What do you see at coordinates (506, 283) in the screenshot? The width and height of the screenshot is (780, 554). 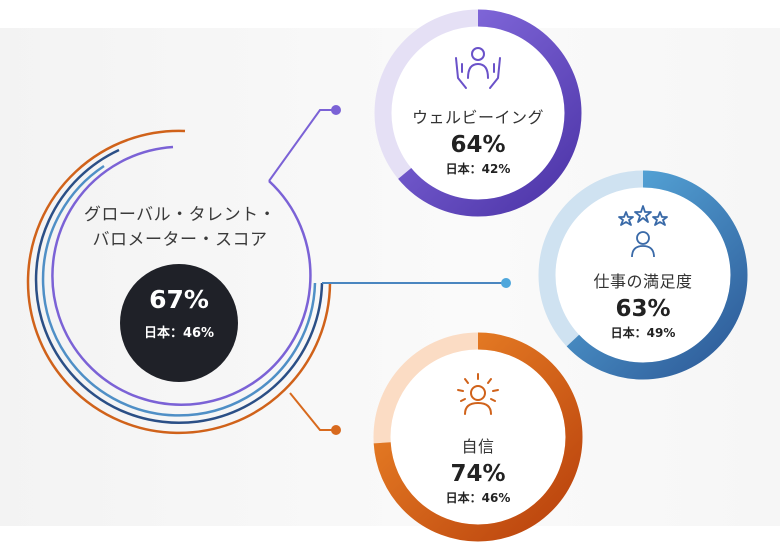 I see `connector-dot-satisfaction` at bounding box center [506, 283].